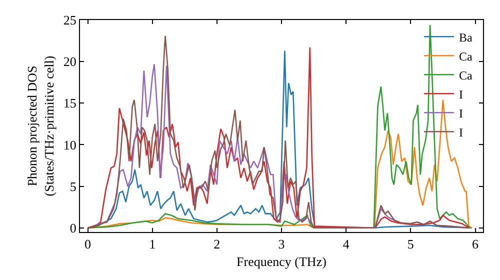  Describe the element at coordinates (69, 144) in the screenshot. I see `y-tick-label: 10` at that location.